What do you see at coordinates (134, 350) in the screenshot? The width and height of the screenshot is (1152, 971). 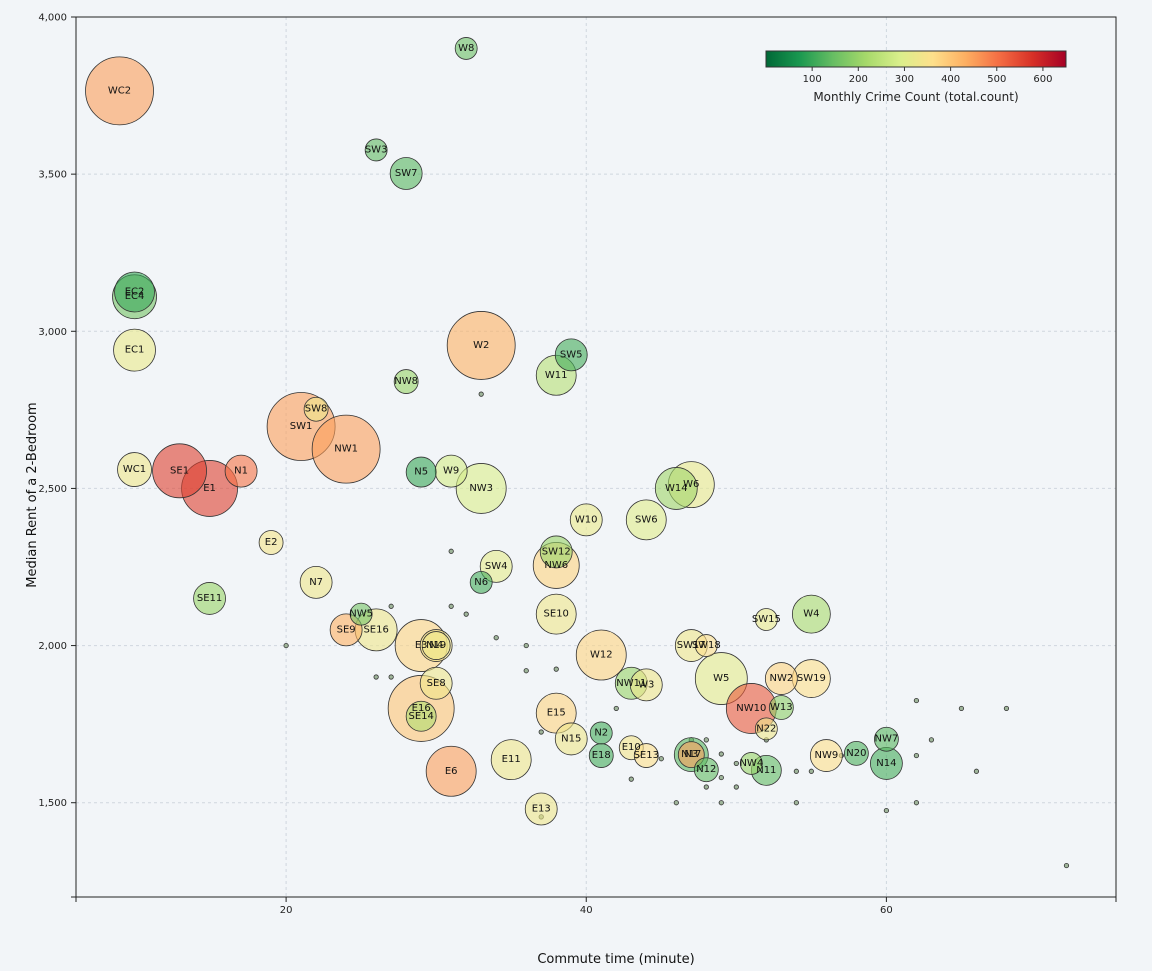 I see `bubble-ec1` at bounding box center [134, 350].